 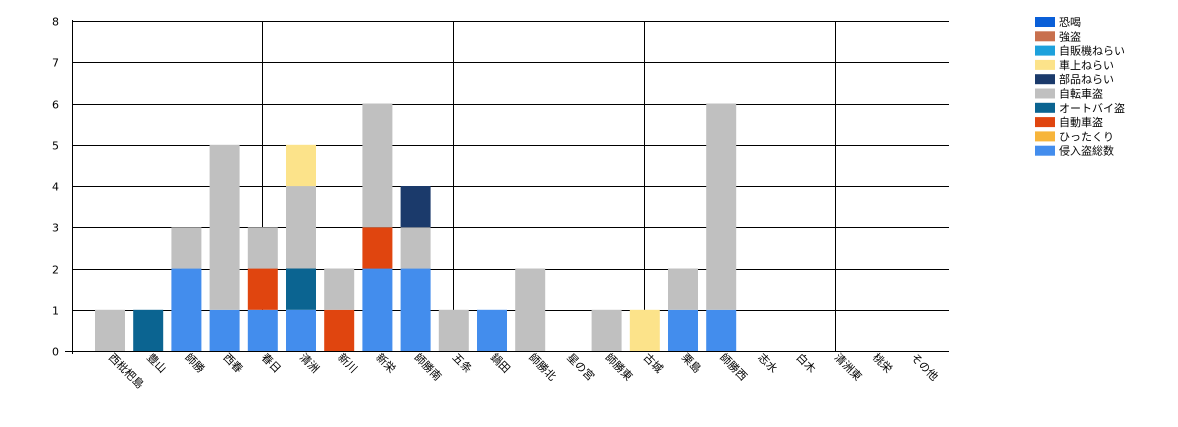 I want to click on y-tick-label: 1, so click(x=55, y=311).